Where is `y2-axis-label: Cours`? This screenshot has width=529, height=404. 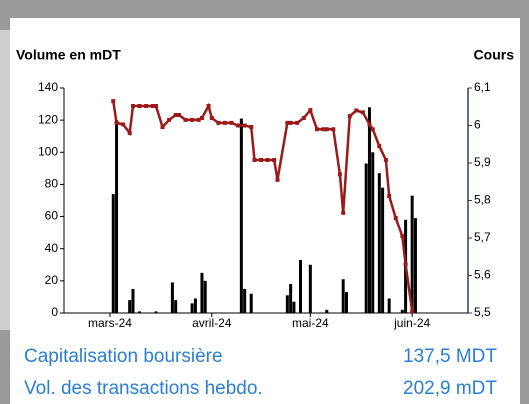
y2-axis-label: Cours is located at coordinates (494, 55).